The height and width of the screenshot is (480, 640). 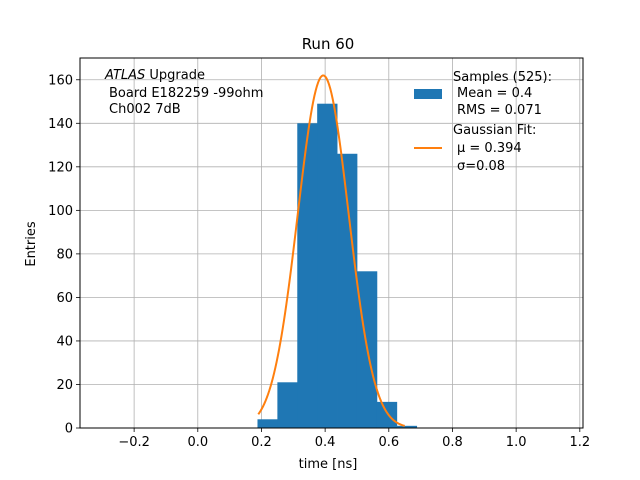 I want to click on y-axis-label: Entries, so click(x=31, y=244).